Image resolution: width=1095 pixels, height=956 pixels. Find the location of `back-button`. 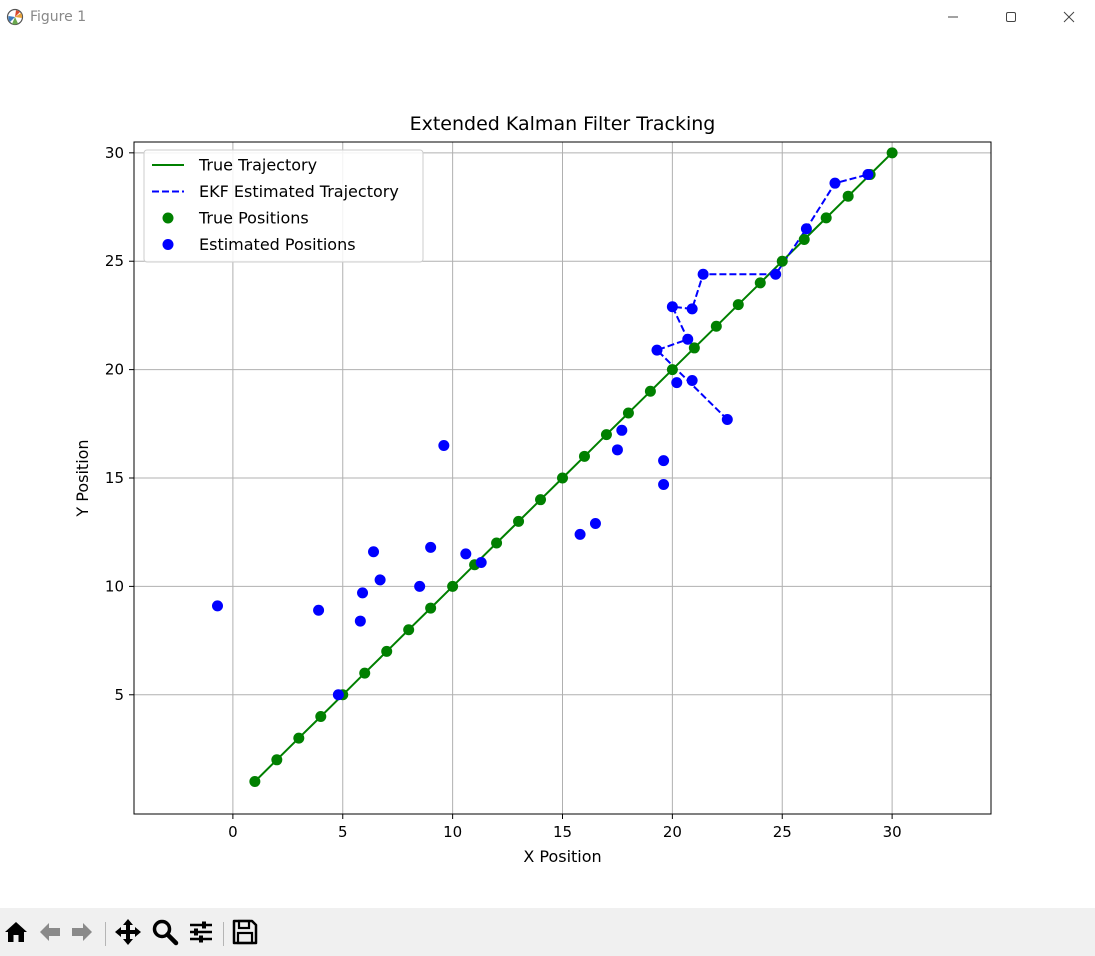

back-button is located at coordinates (50, 932).